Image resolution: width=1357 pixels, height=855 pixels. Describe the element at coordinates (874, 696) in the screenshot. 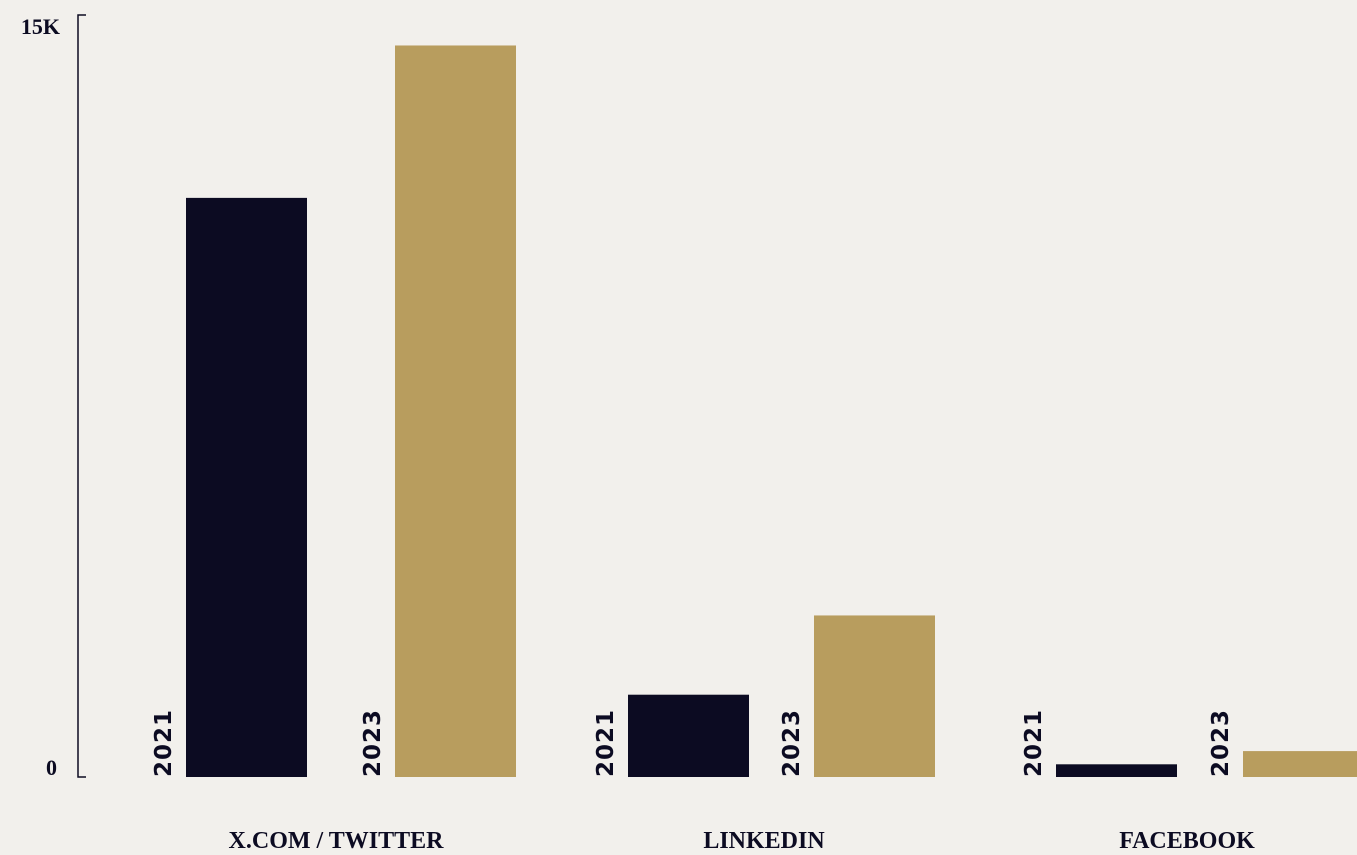

I see `bar-linkedin-2023` at that location.